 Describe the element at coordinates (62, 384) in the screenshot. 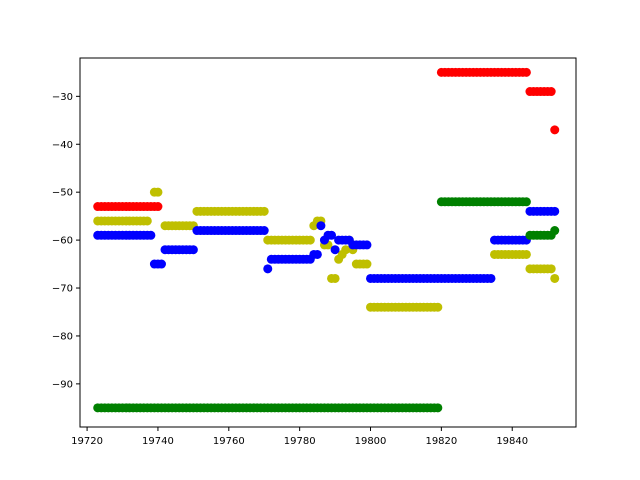

I see `y-tick-label: −90` at that location.